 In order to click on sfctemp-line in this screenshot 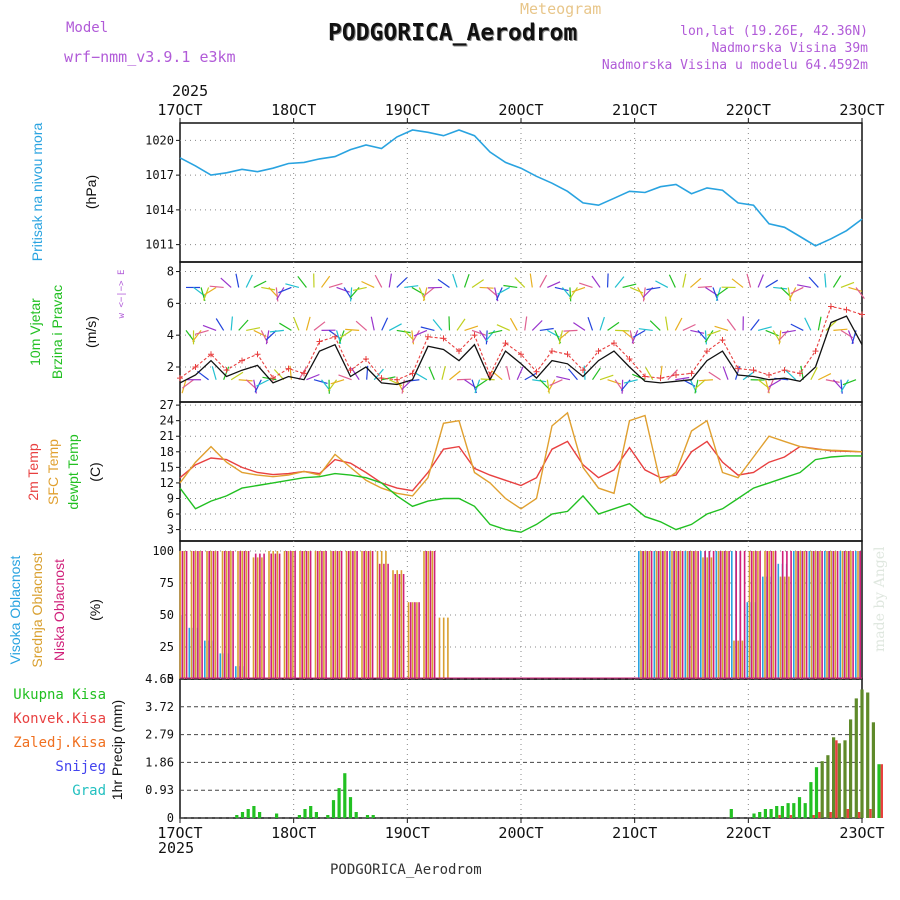, I will do `click(521, 460)`.